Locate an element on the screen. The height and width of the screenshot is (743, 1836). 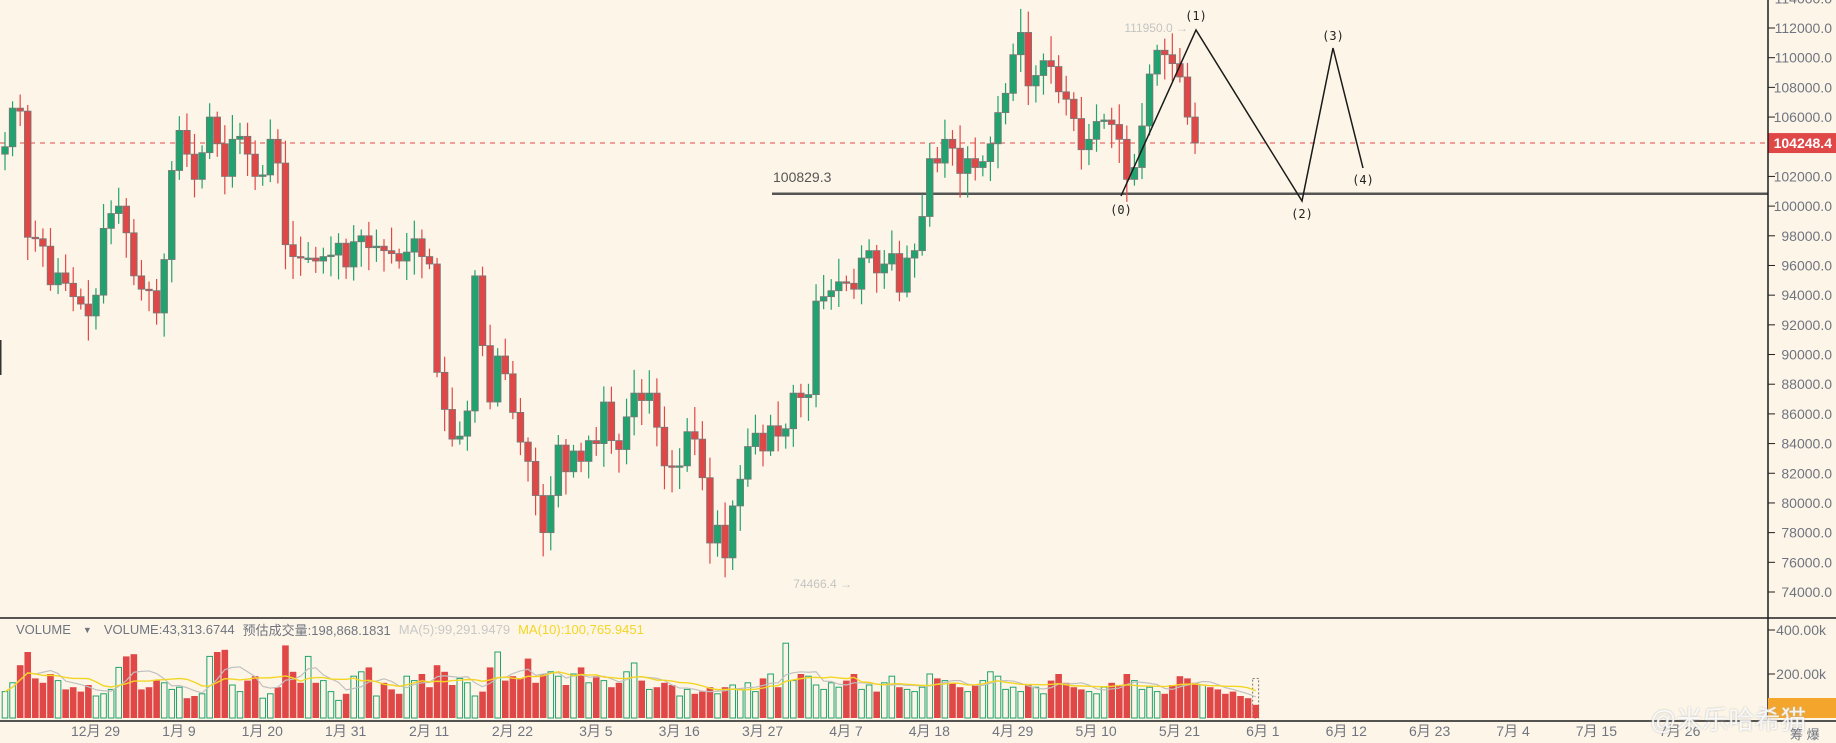
wave-label: (4) is located at coordinates (1363, 180).